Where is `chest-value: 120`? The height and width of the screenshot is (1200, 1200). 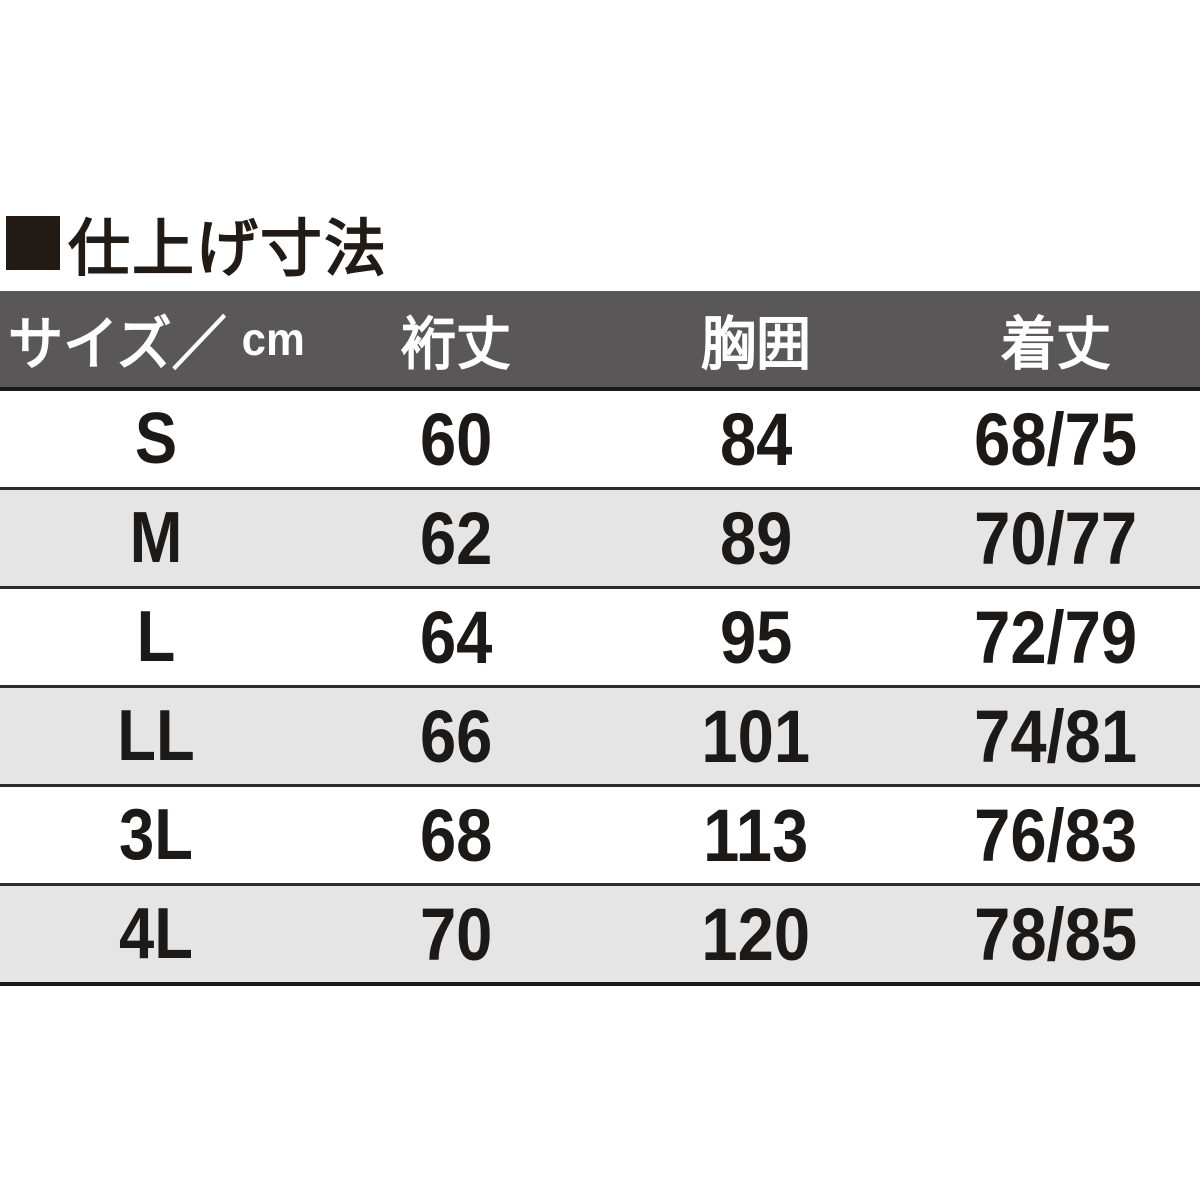
chest-value: 120 is located at coordinates (756, 934).